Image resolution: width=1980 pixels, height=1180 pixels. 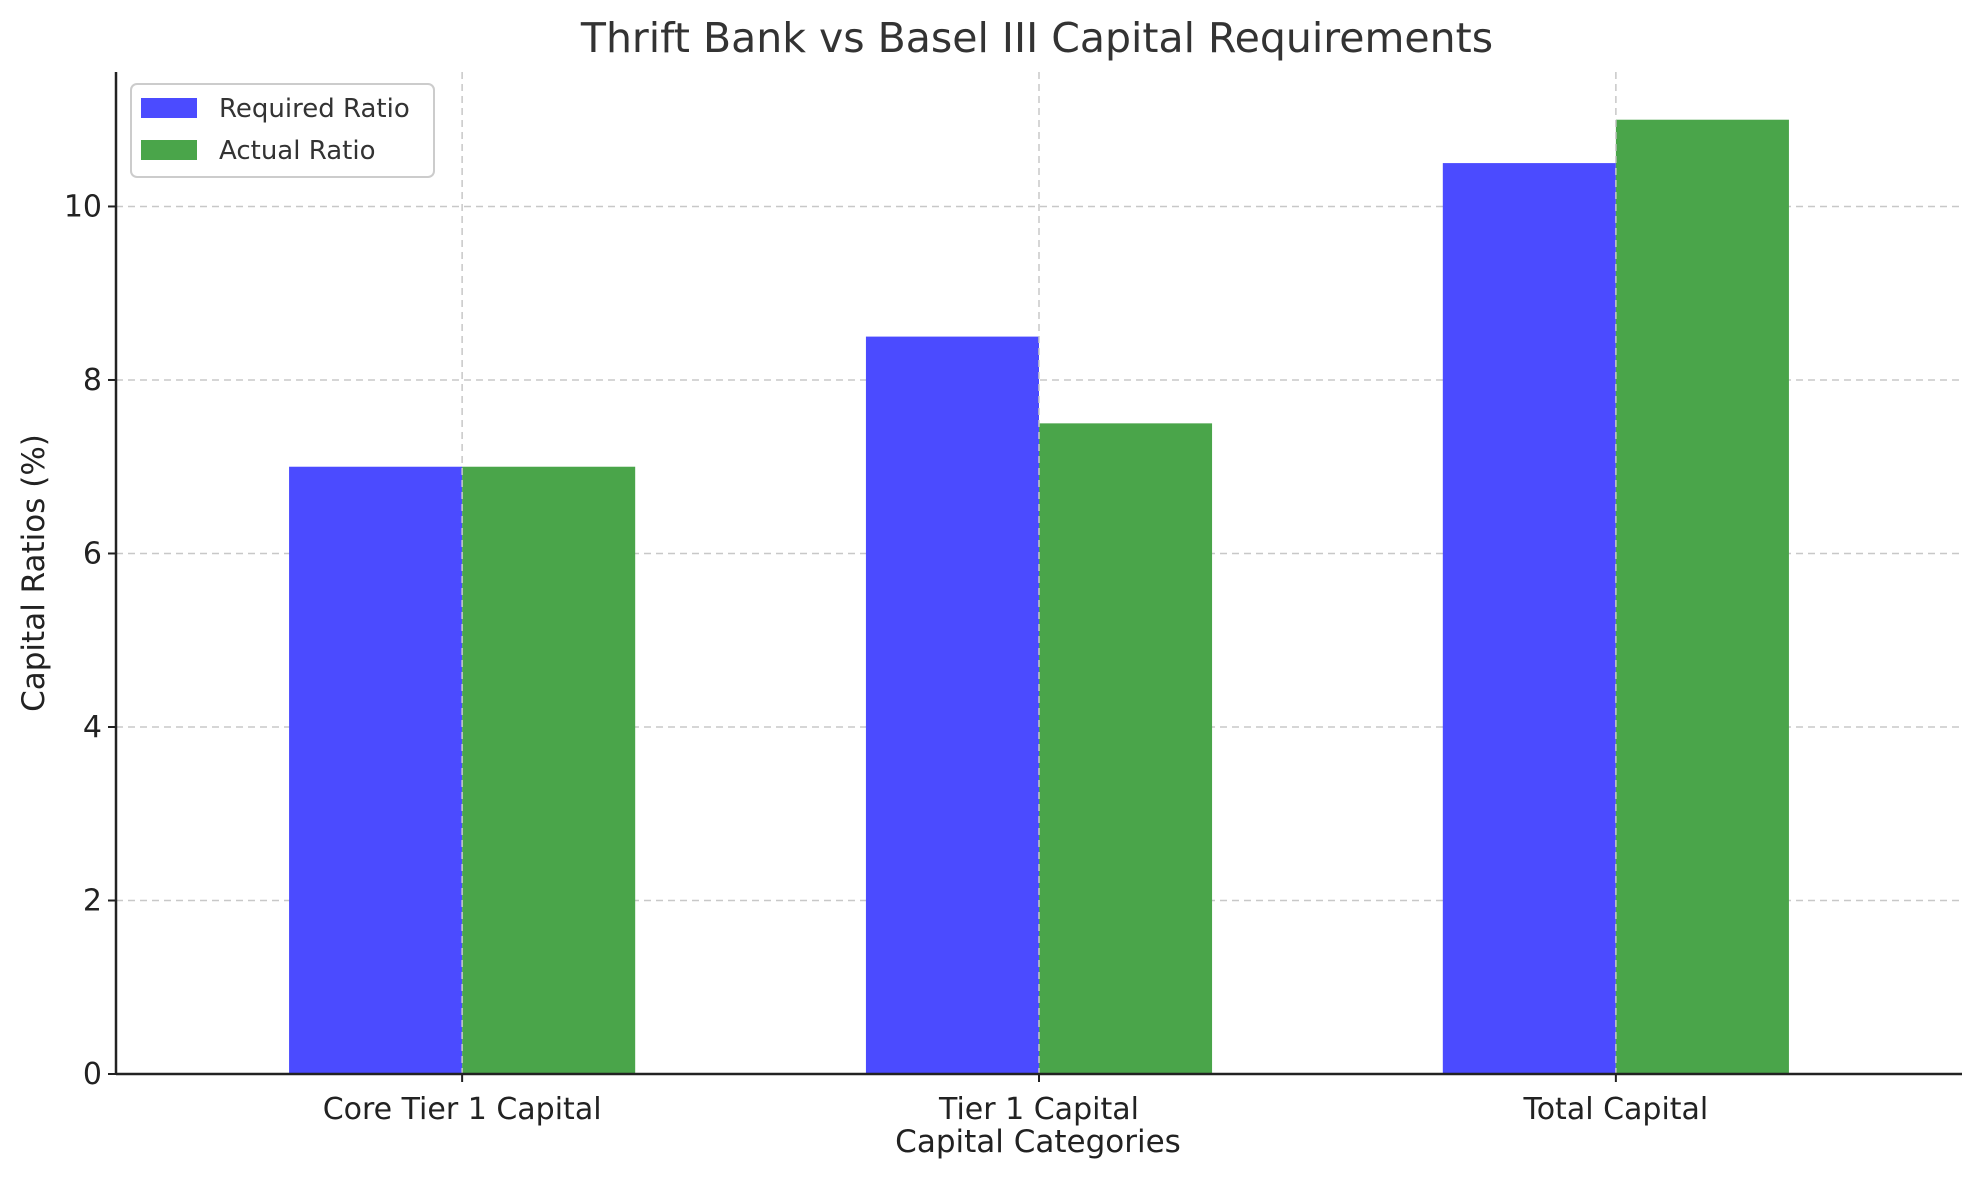 What do you see at coordinates (92, 553) in the screenshot?
I see `y-tick-label: 6` at bounding box center [92, 553].